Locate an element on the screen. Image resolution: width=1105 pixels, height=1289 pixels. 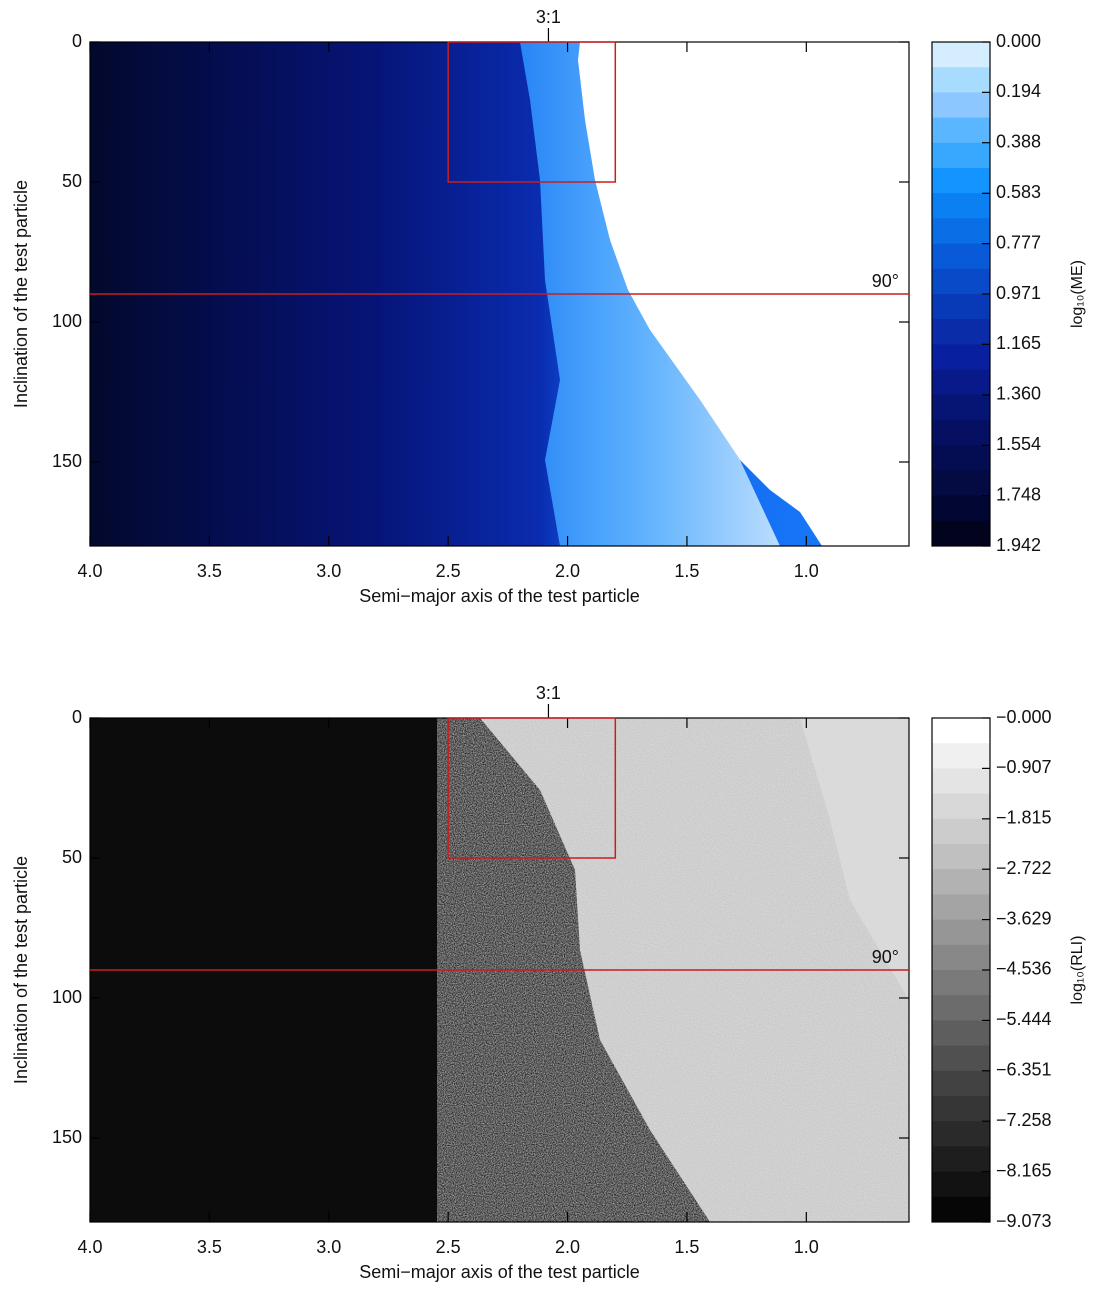
colorbar-tick-label: −7.258 is located at coordinates (1024, 1120).